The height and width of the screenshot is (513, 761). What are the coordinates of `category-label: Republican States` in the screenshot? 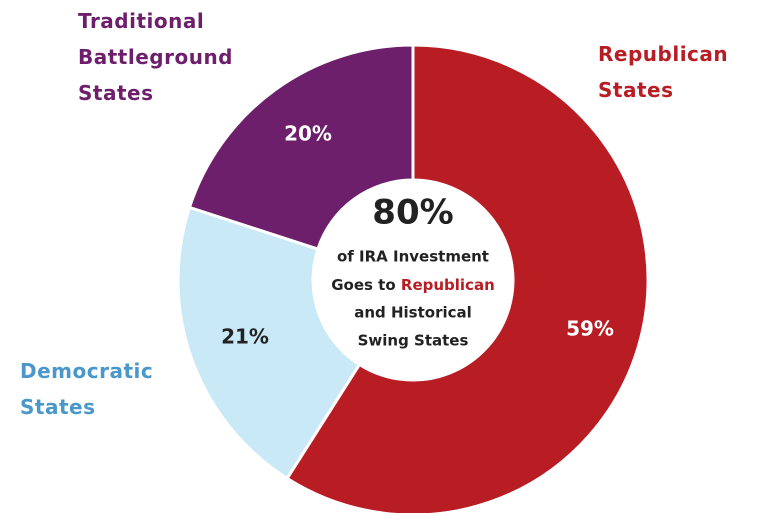 It's located at (663, 72).